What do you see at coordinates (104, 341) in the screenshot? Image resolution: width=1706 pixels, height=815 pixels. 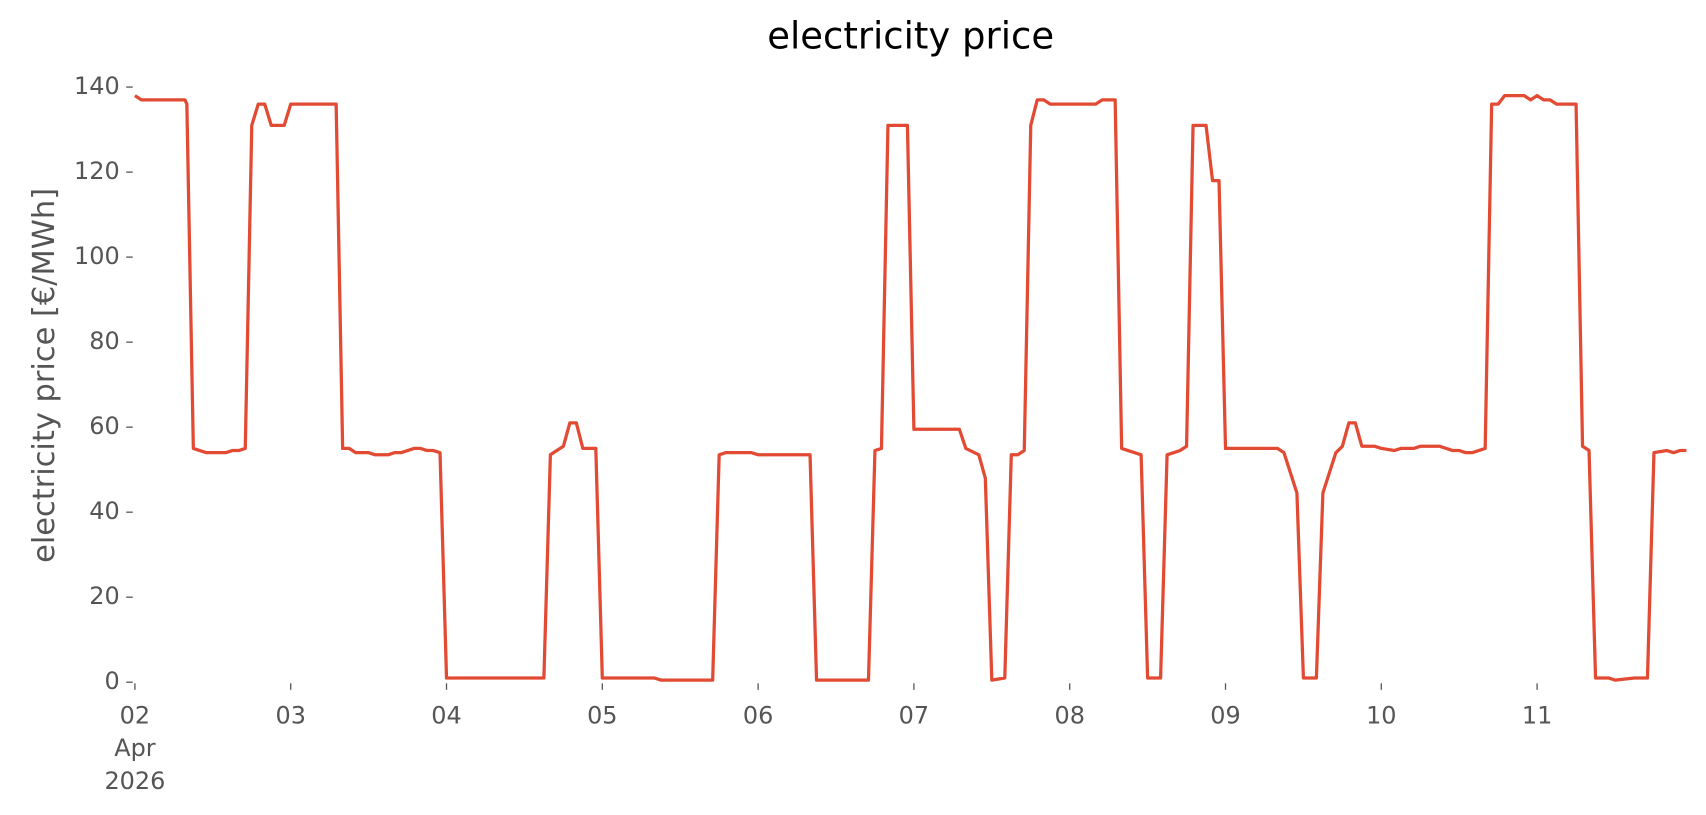 I see `y-tick-label: 80` at bounding box center [104, 341].